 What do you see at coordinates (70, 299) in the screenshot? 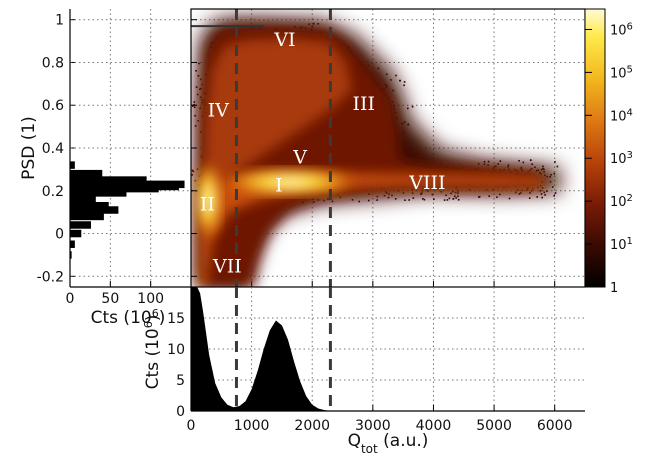
I see `x-tick-label: 0` at bounding box center [70, 299].